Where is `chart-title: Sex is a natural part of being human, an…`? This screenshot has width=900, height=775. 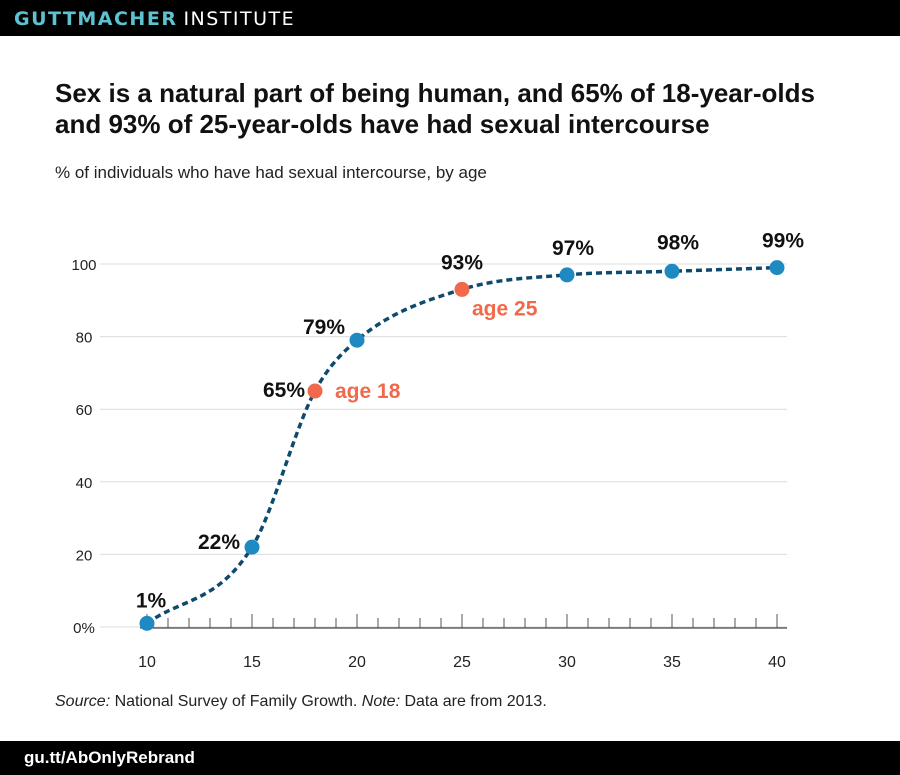
chart-title: Sex is a natural part of being human, an… is located at coordinates (435, 108).